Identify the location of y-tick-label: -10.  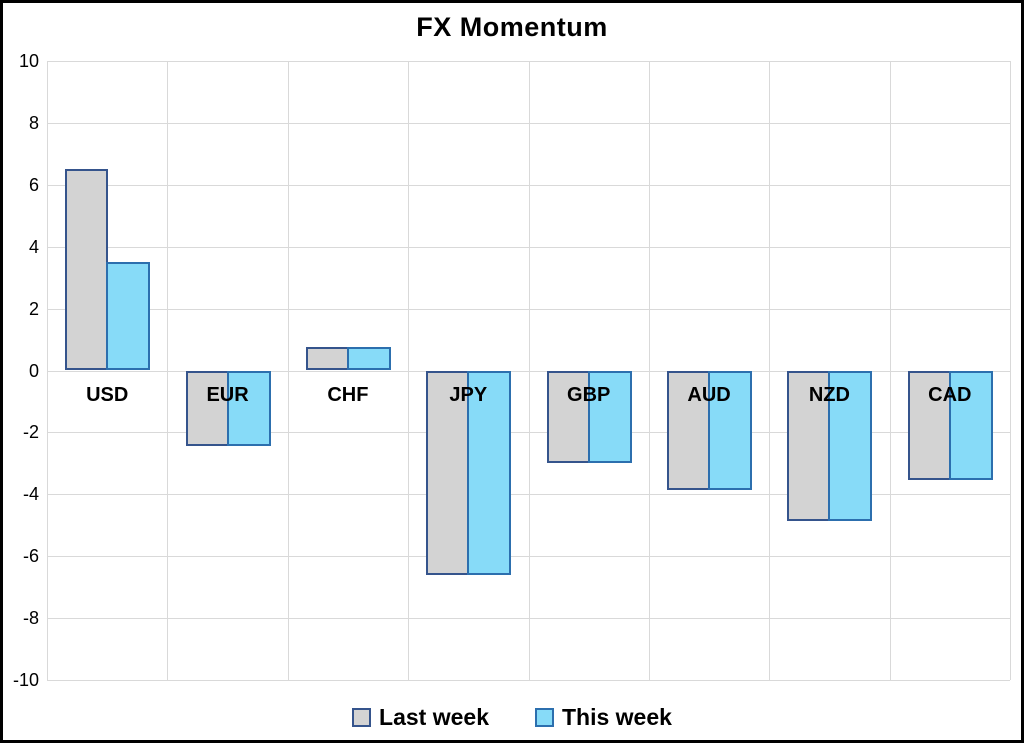
(25, 680).